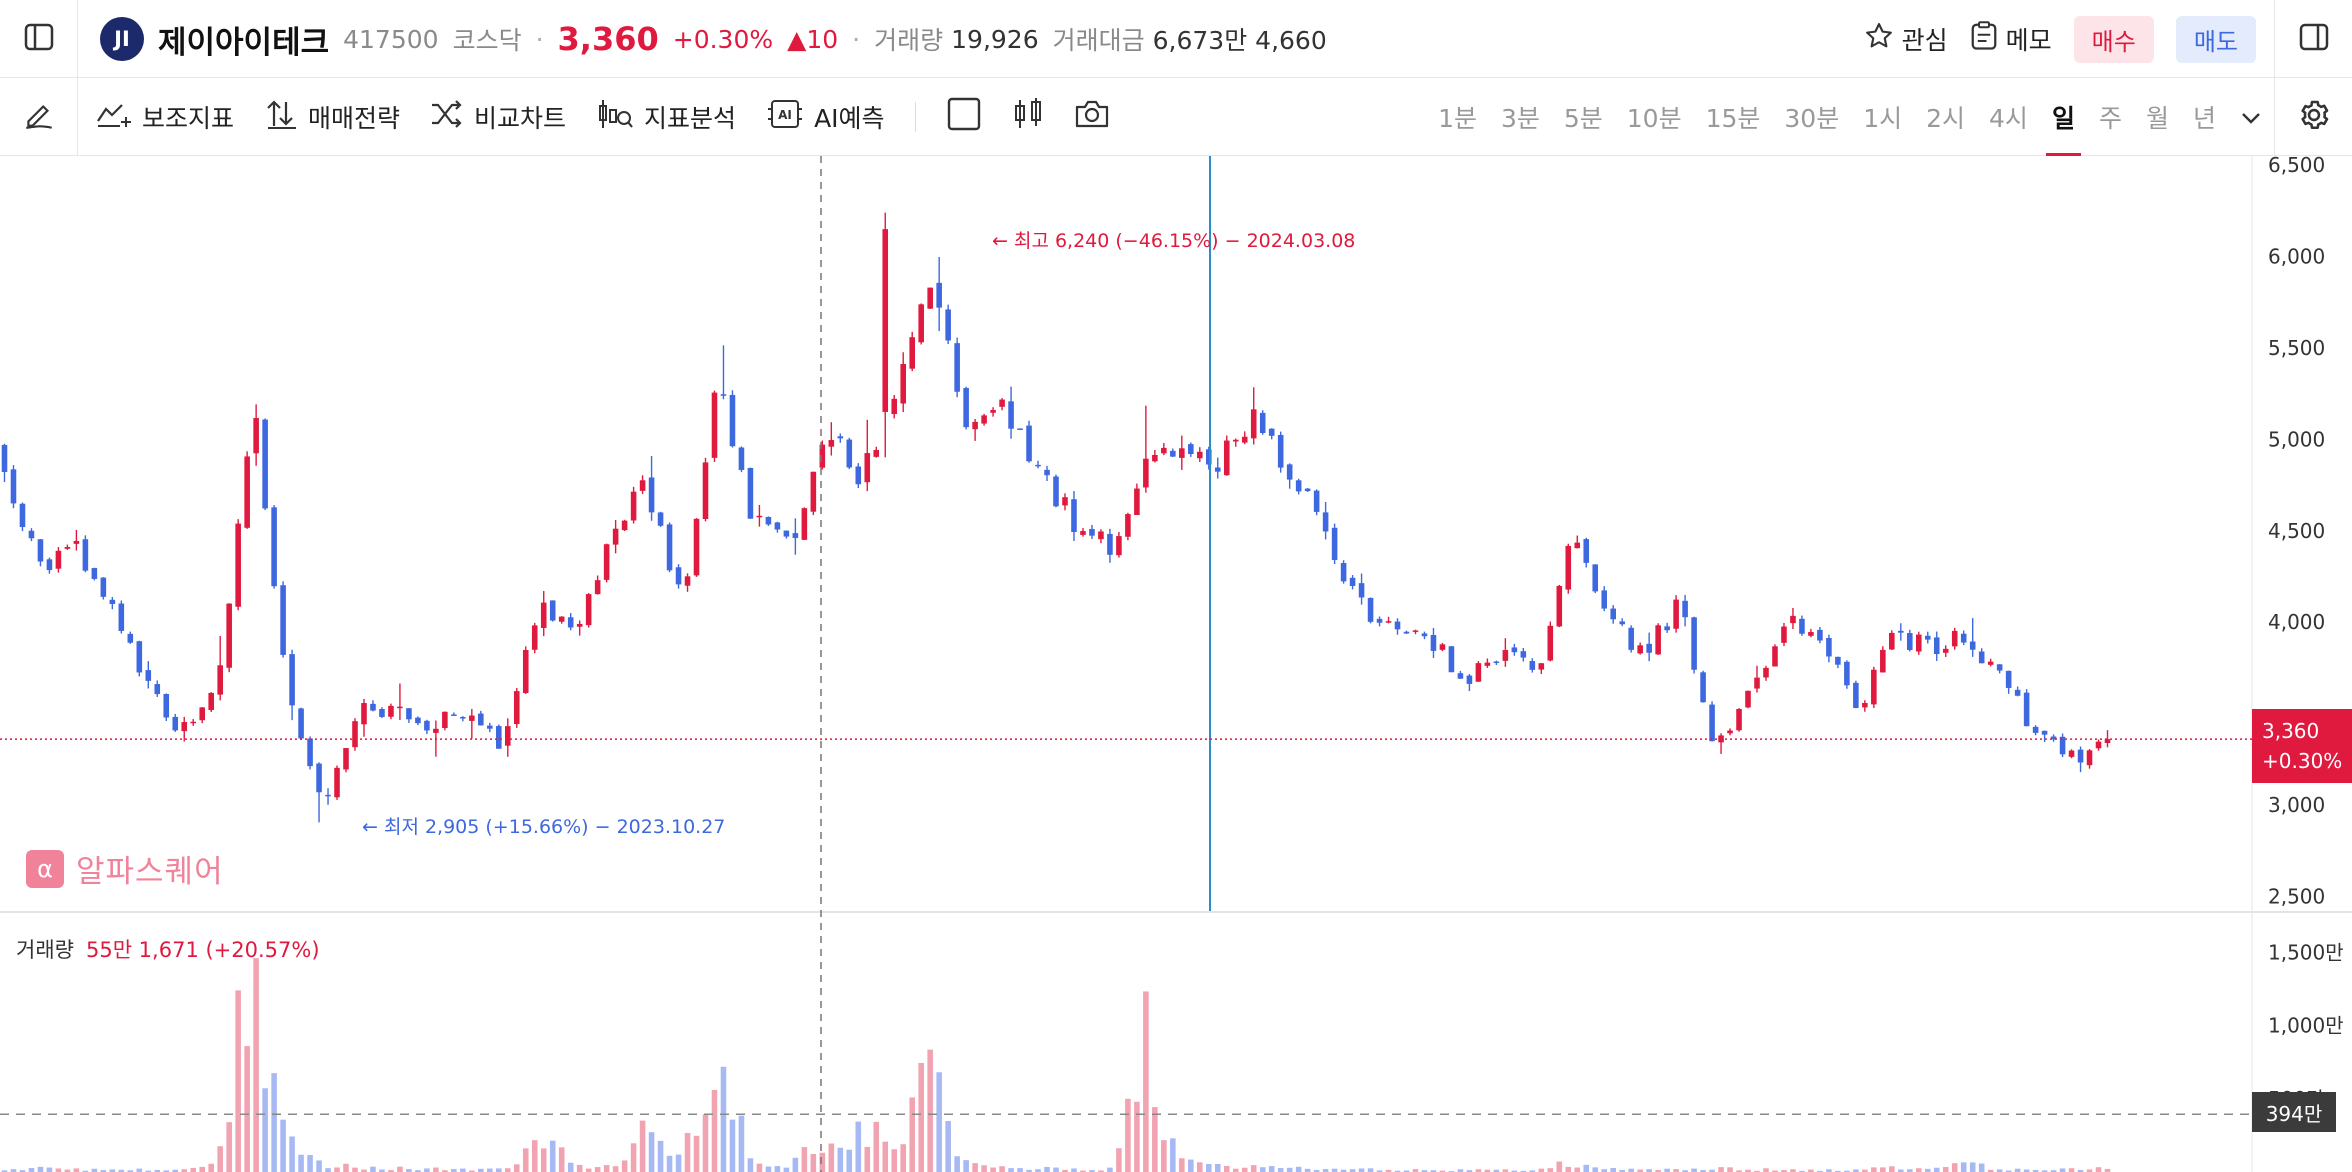 This screenshot has height=1172, width=2352. What do you see at coordinates (2008, 118) in the screenshot?
I see `interval-4h: 4시` at bounding box center [2008, 118].